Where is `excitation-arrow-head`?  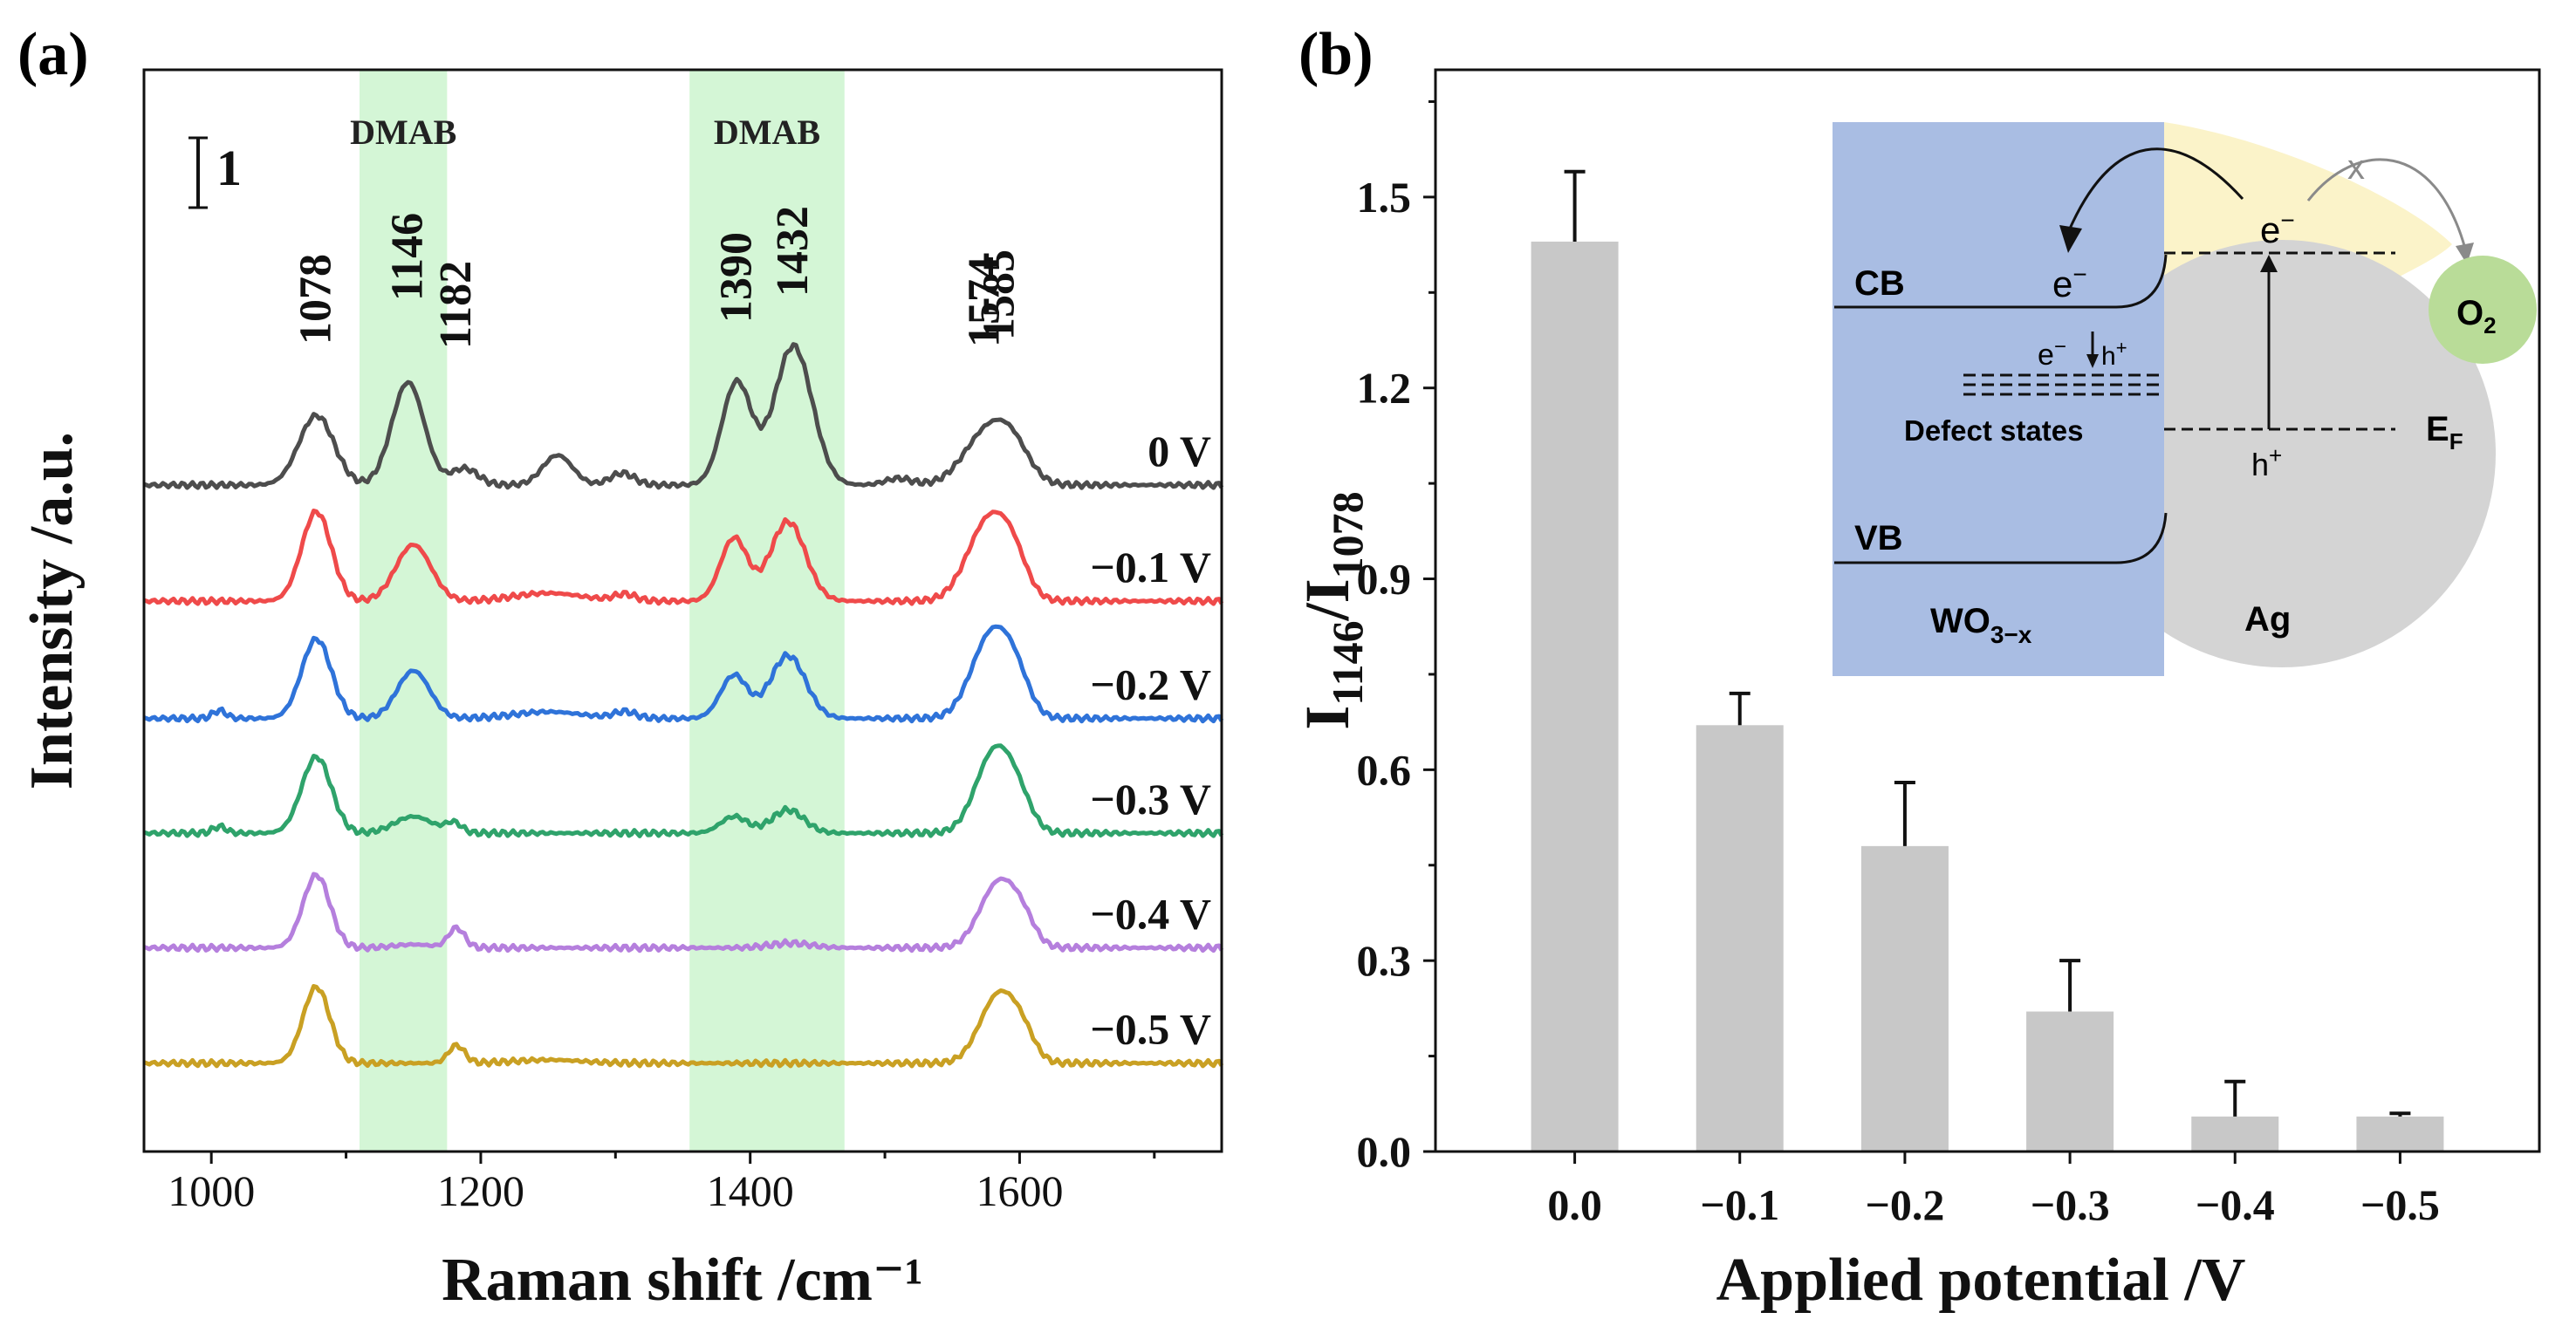
excitation-arrow-head is located at coordinates (2269, 263).